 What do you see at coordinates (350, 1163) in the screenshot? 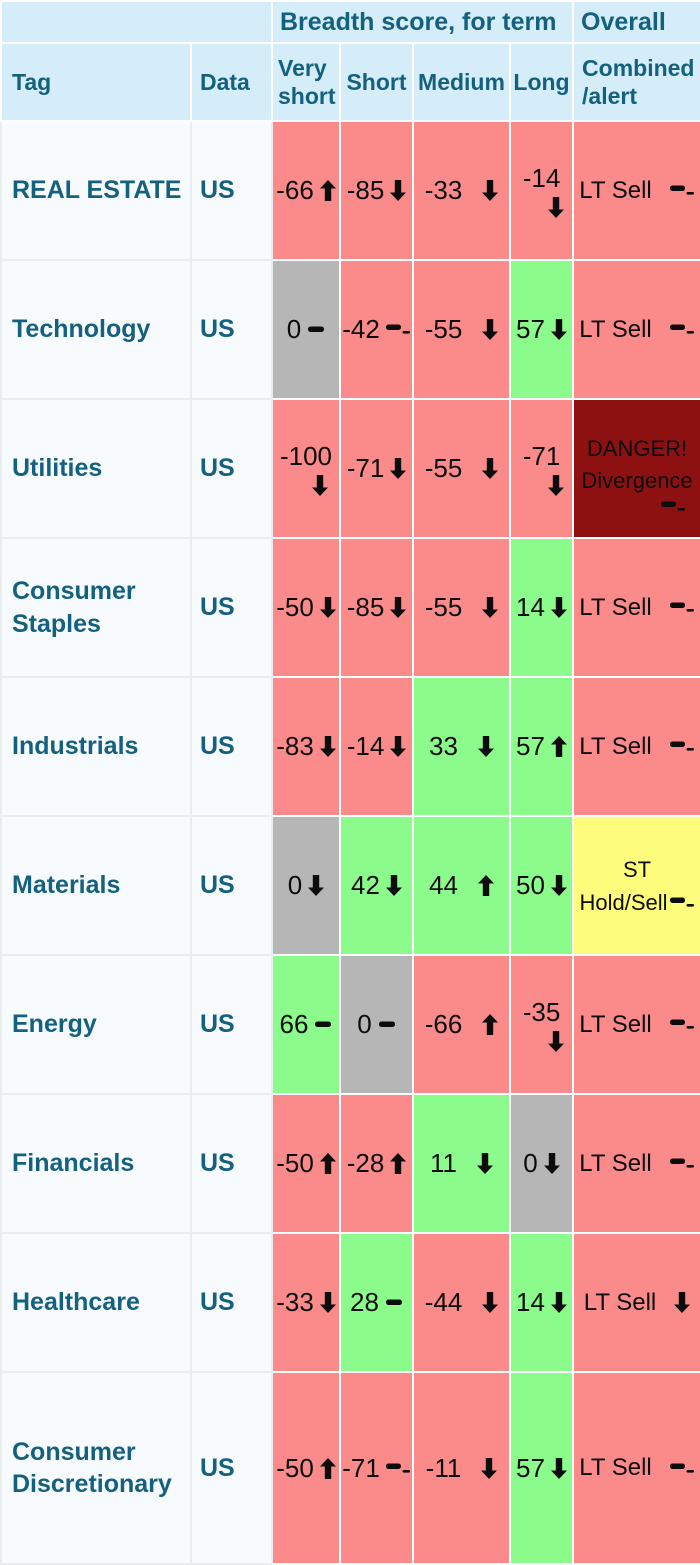
I see `table-row: Financials US -50 -28 11 0 LT Sell` at bounding box center [350, 1163].